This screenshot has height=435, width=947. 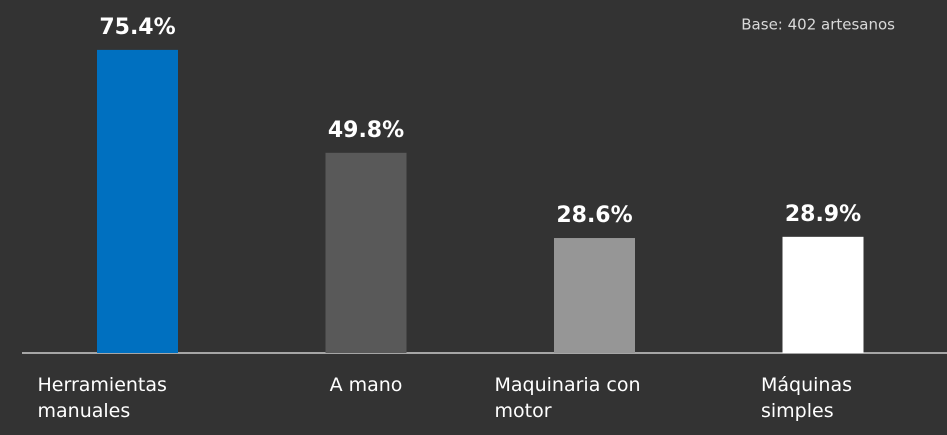 I want to click on category-label: Maquinaria con motor, so click(x=567, y=398).